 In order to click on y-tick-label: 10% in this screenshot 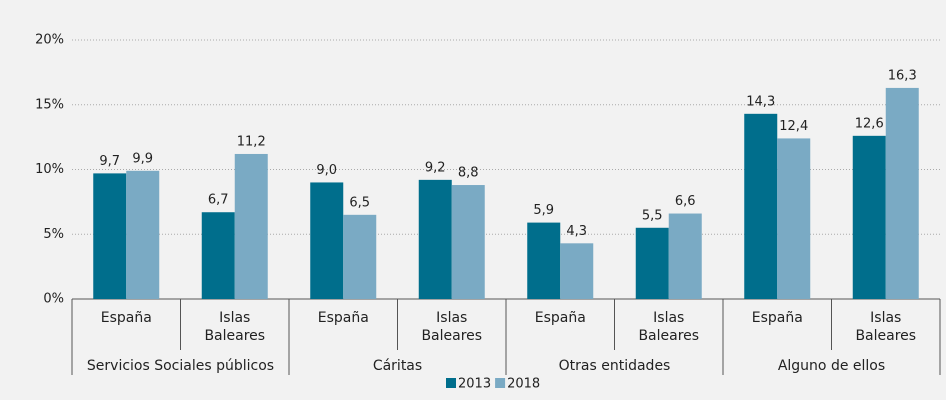, I will do `click(49, 169)`.